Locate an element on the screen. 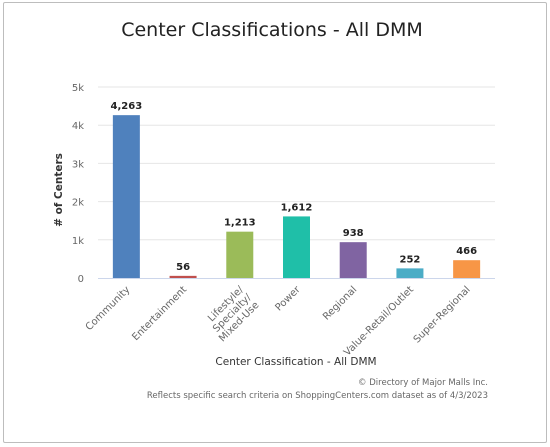  data-label: 1,213 is located at coordinates (240, 223).